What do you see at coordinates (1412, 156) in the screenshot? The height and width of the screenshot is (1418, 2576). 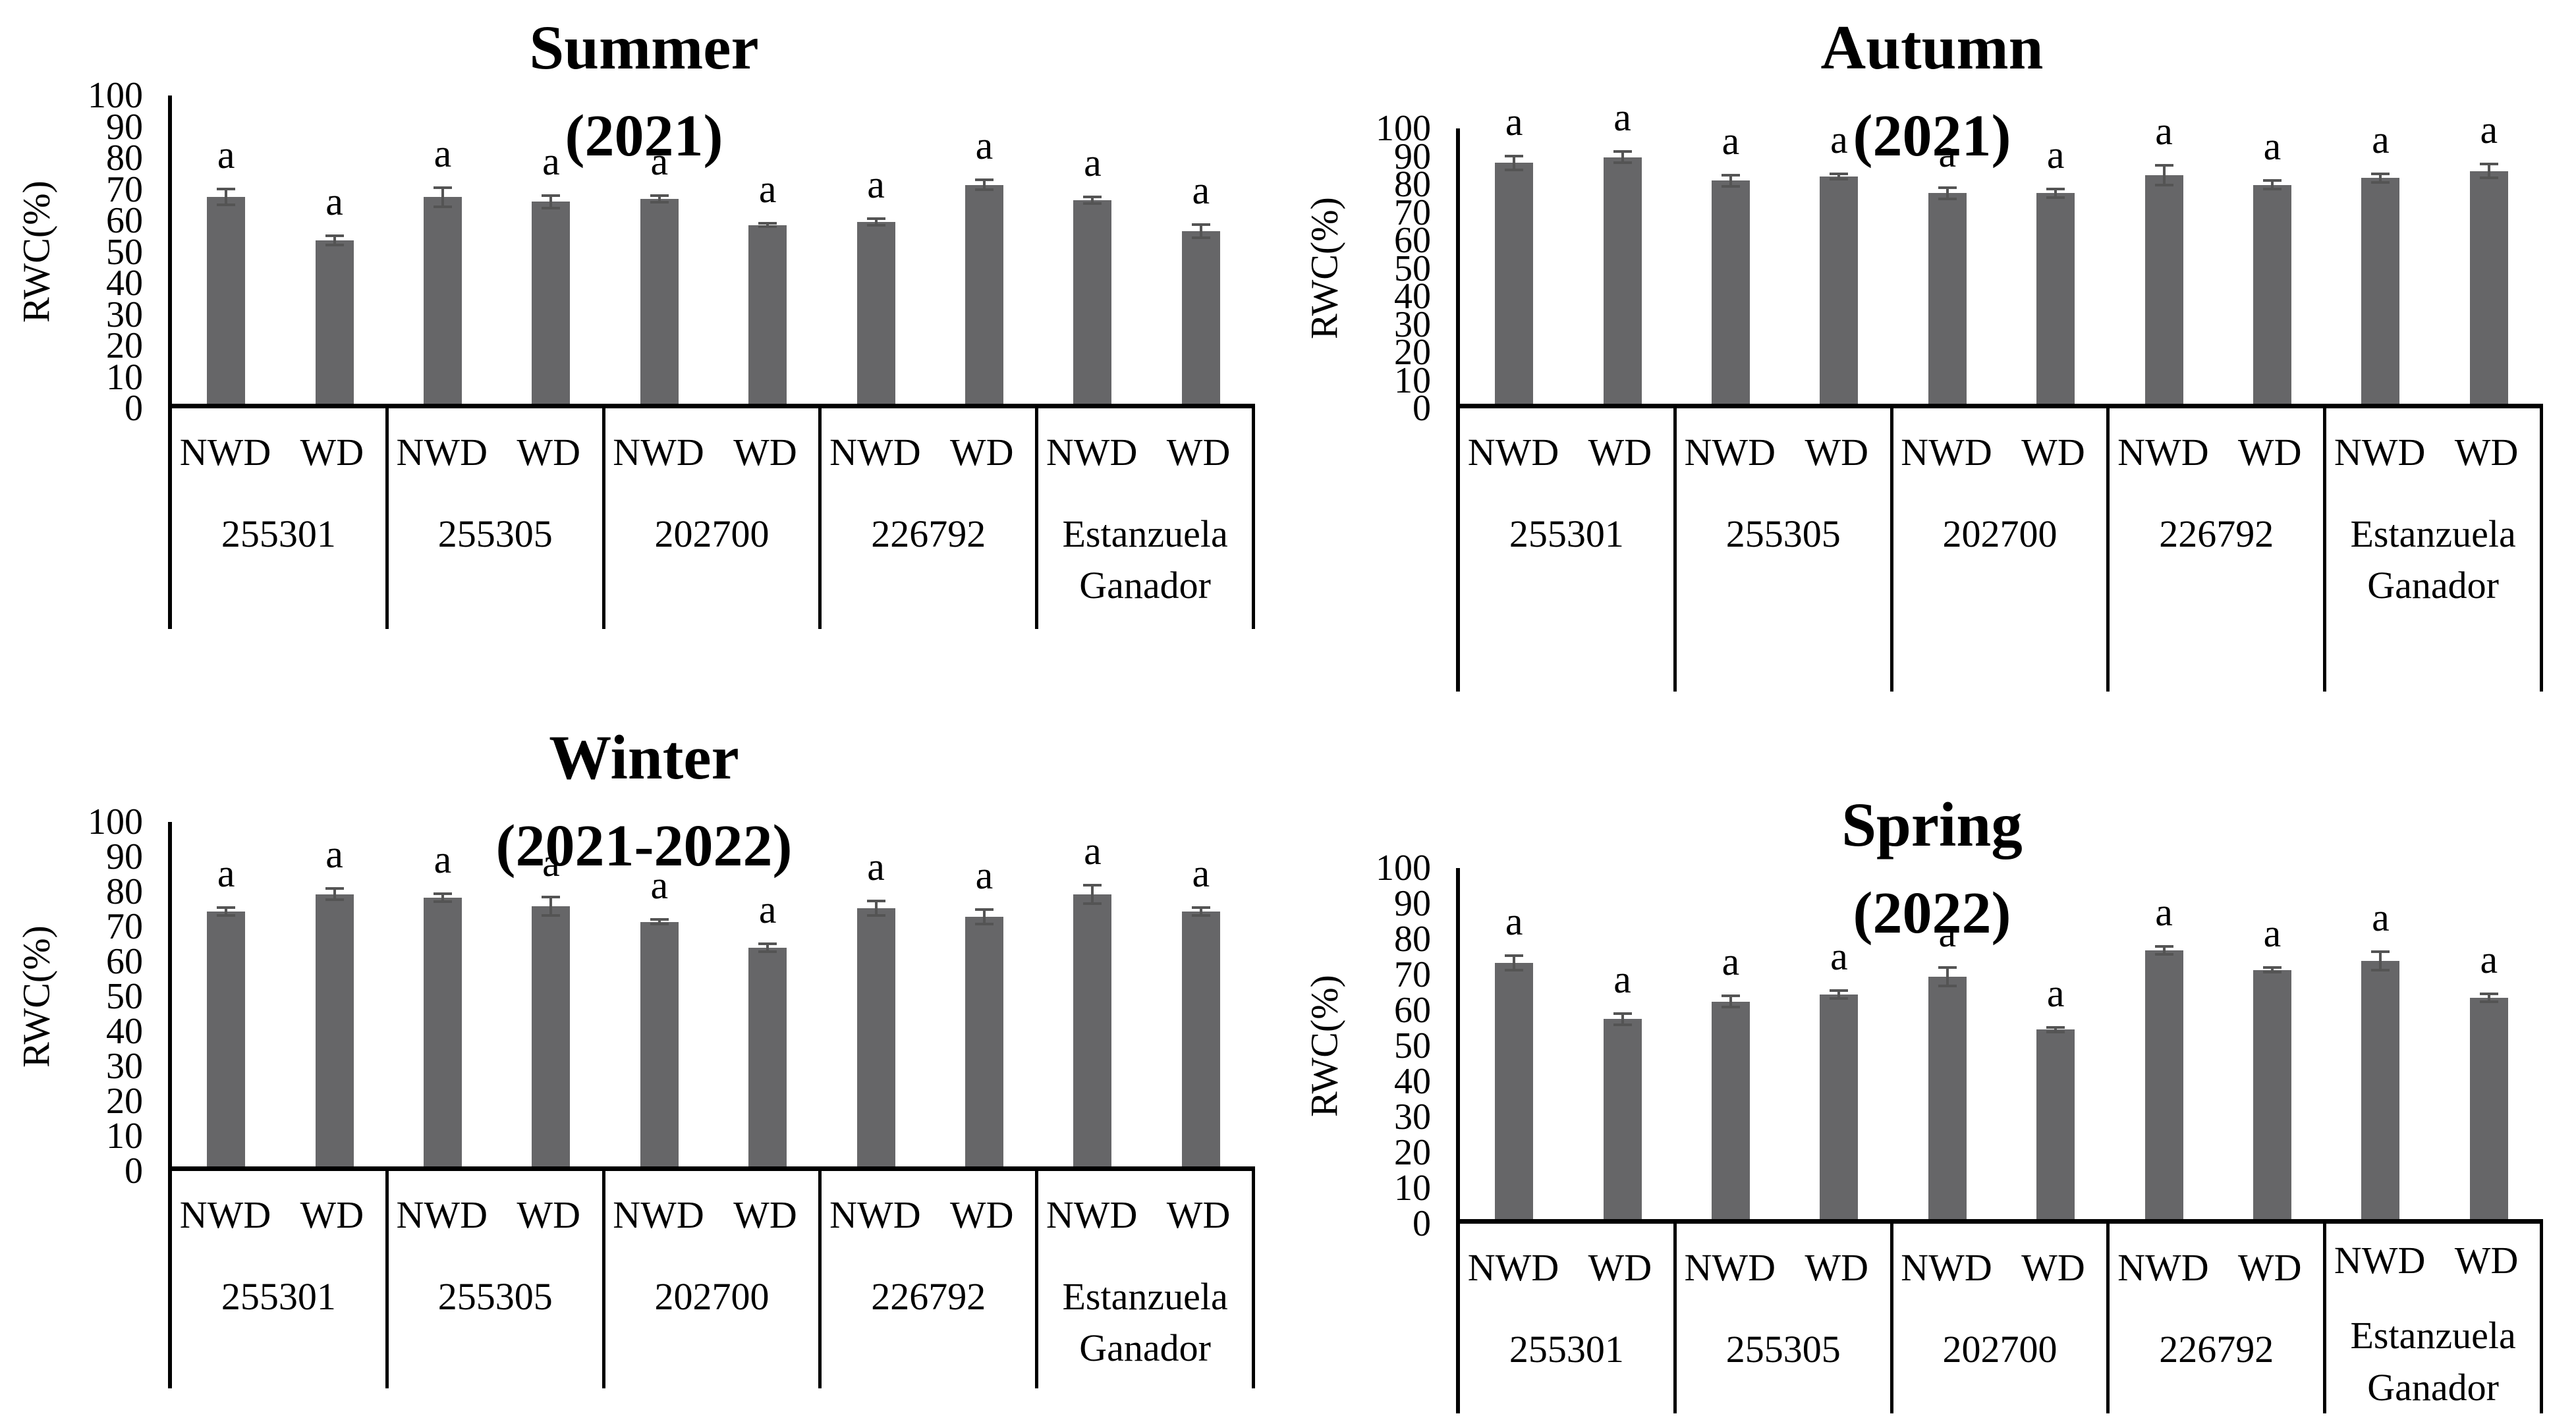 I see `y-tick-label: 90` at bounding box center [1412, 156].